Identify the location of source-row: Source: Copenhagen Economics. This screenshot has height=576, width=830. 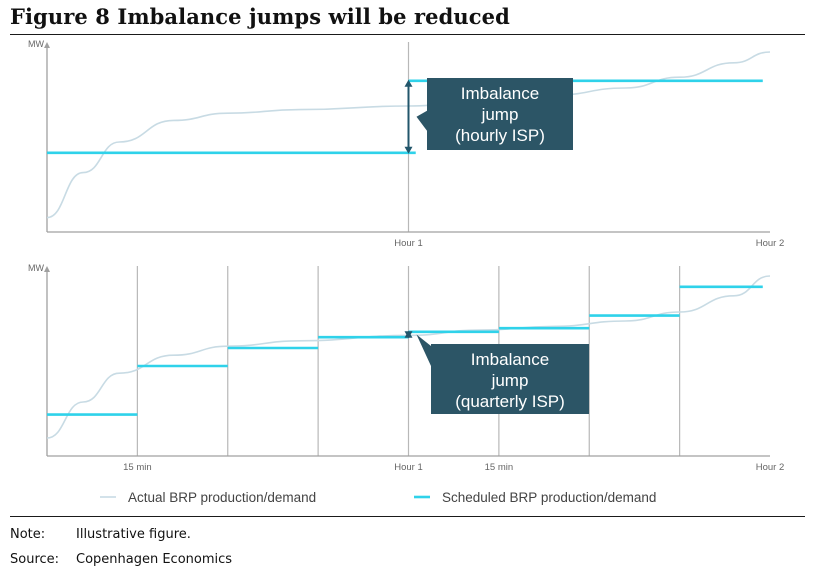
(121, 559).